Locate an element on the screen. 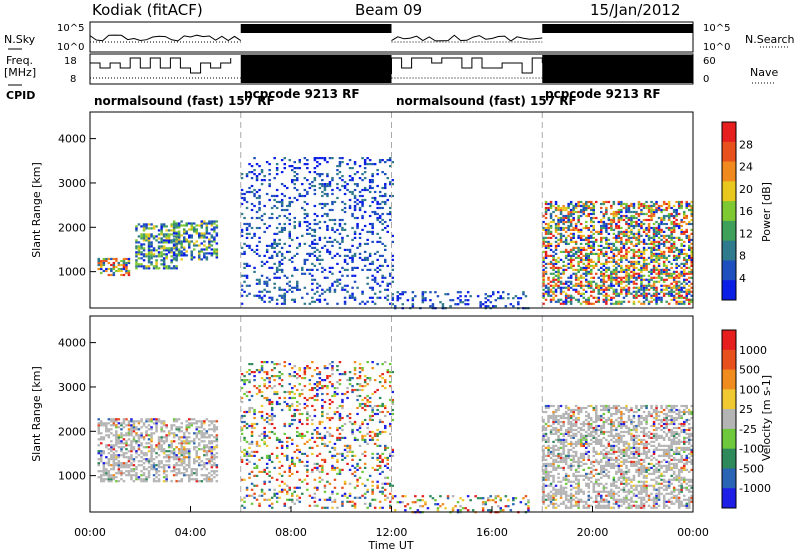 The height and width of the screenshot is (554, 800). cpid-label: CPID is located at coordinates (20, 95).